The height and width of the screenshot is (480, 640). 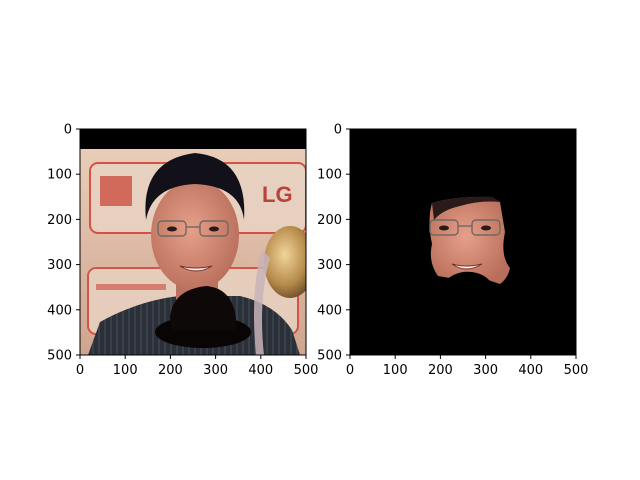 What do you see at coordinates (80, 370) in the screenshot?
I see `left-x-tick-label: 0` at bounding box center [80, 370].